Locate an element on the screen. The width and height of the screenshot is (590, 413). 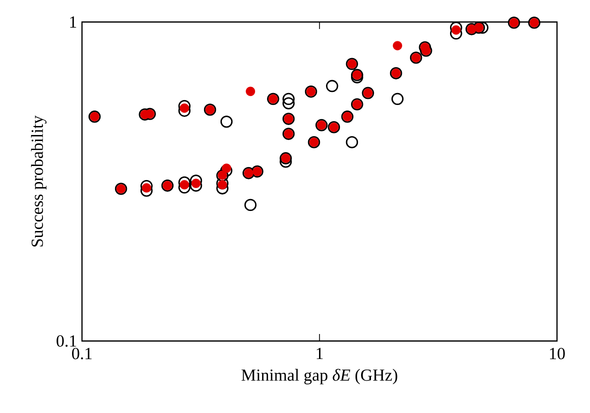
x-tick-label: 10 is located at coordinates (557, 354).